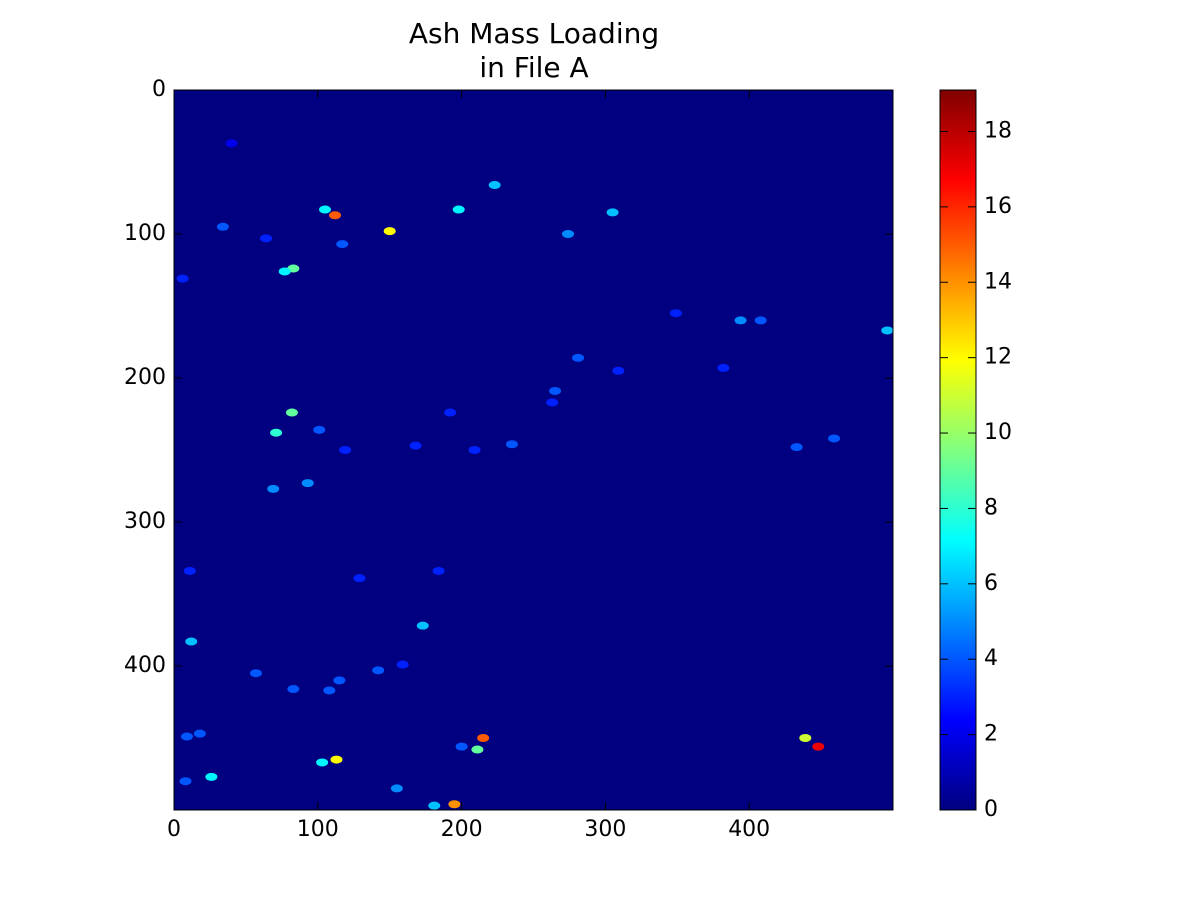  Describe the element at coordinates (991, 583) in the screenshot. I see `colorbar-tick-label: 6` at that location.